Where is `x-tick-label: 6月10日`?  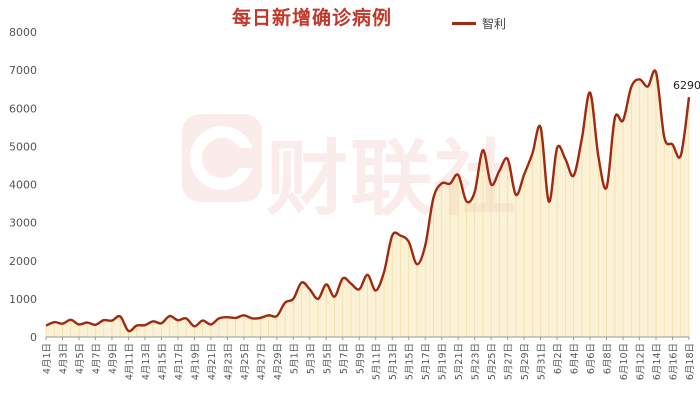
x-tick-label: 6月10日 is located at coordinates (624, 361).